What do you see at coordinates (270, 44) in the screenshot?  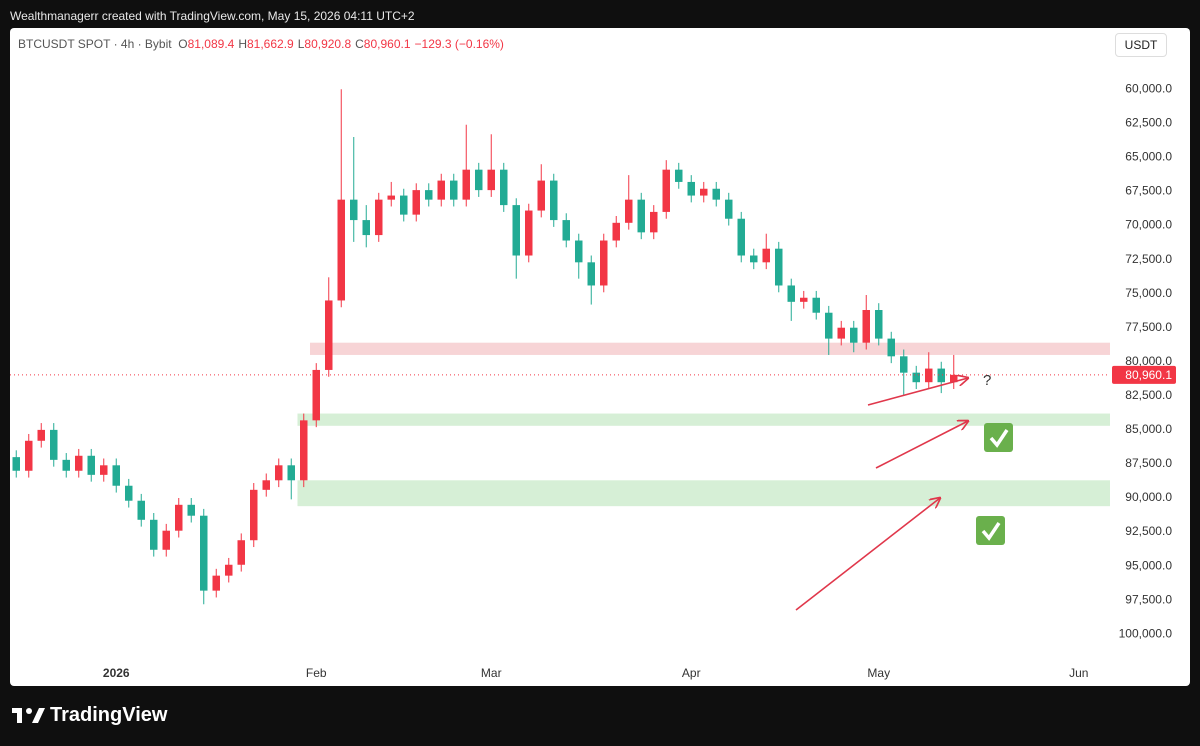 I see `ohlc-value: 81,662.9` at bounding box center [270, 44].